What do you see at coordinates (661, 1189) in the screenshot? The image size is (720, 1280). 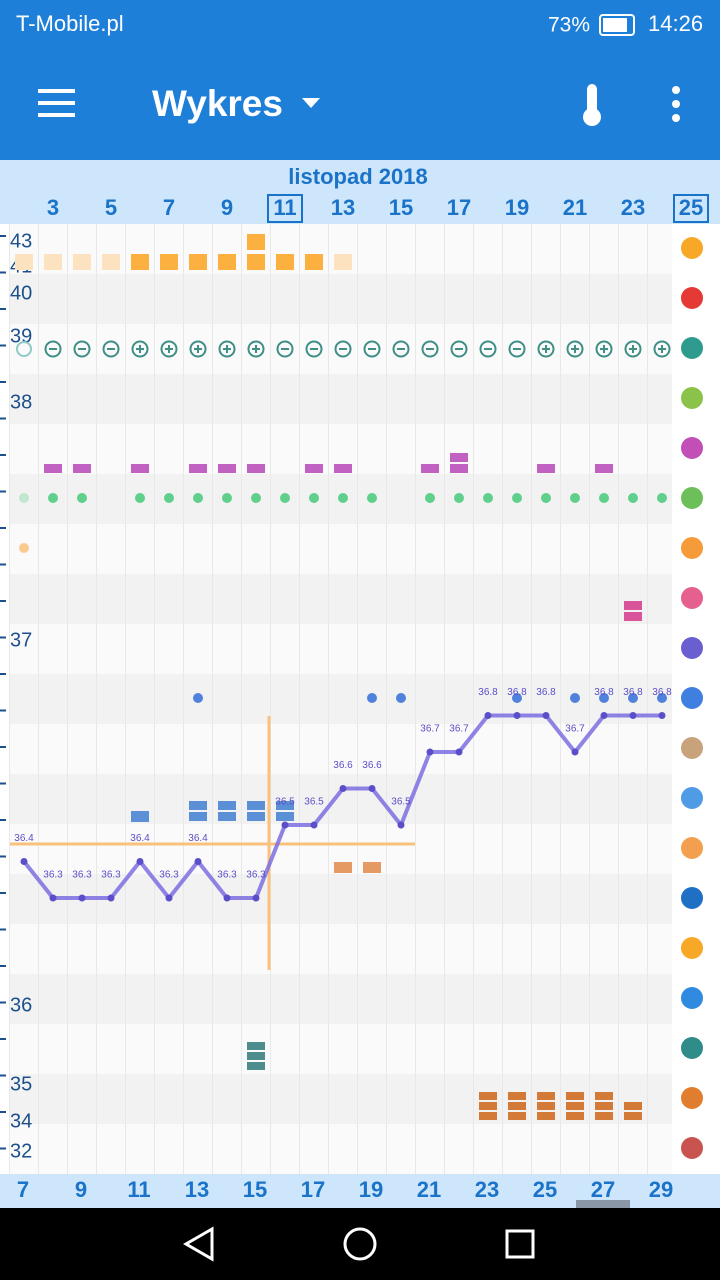 I see `cycle-day-label: 29` at bounding box center [661, 1189].